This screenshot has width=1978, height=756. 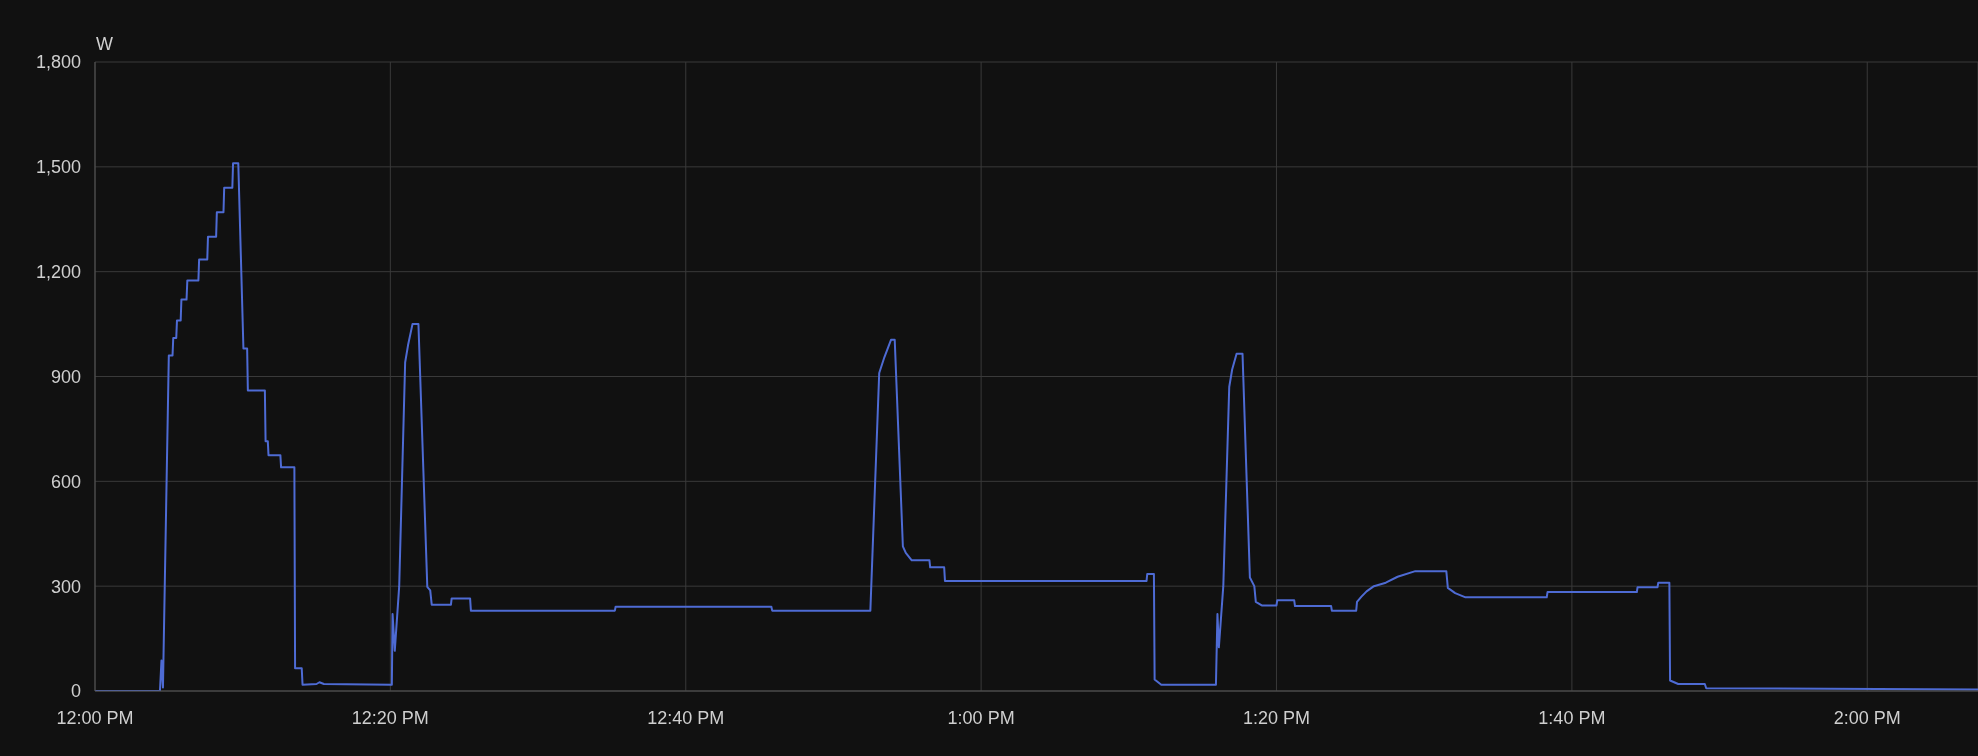 What do you see at coordinates (58, 272) in the screenshot?
I see `y-tick-label: 1,200` at bounding box center [58, 272].